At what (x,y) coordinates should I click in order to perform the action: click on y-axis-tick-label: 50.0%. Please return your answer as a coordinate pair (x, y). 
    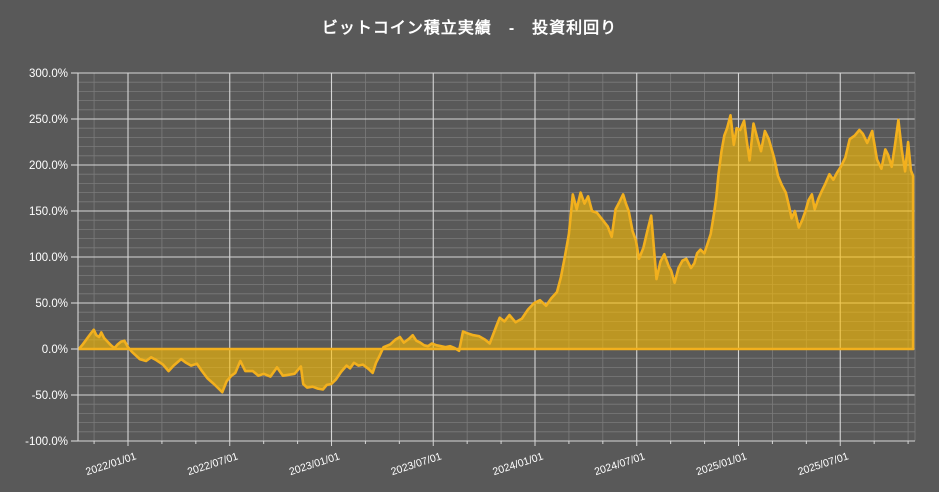
    Looking at the image, I should click on (51, 304).